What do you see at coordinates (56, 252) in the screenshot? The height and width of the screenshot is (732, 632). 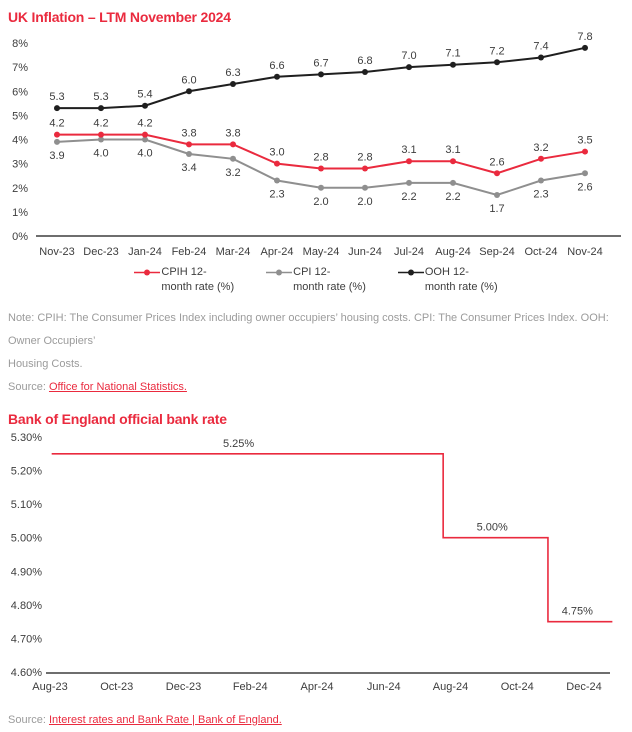 I see `svg-text: Nov-23` at bounding box center [56, 252].